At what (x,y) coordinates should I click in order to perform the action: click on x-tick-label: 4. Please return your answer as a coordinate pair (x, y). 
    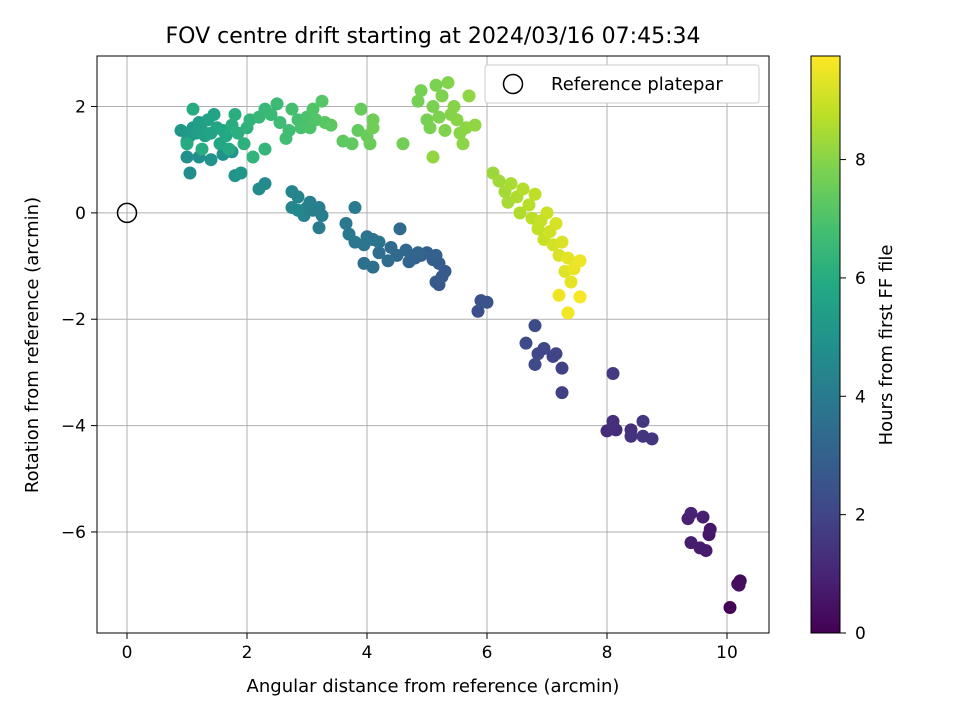
    Looking at the image, I should click on (367, 653).